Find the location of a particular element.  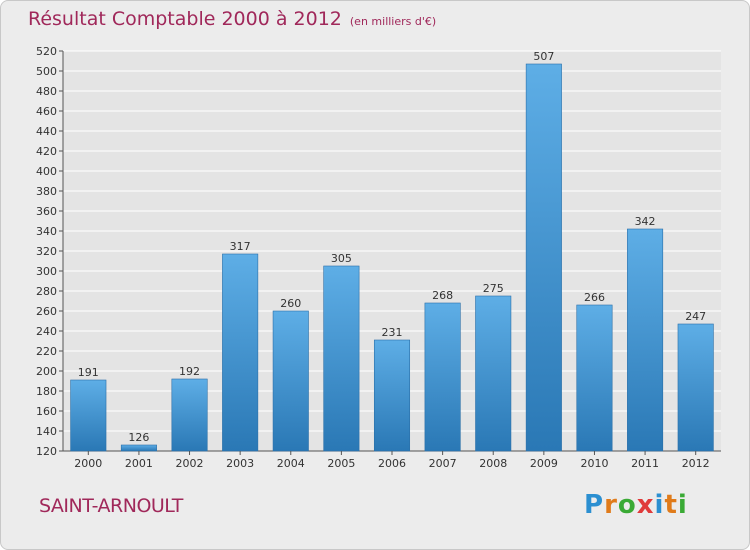

y-tick-label: 300 is located at coordinates (46, 271).